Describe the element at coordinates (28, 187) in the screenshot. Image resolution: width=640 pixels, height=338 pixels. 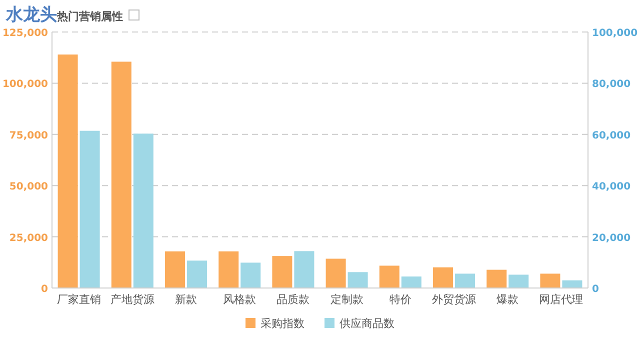
I see `y-tick-label: 50,000` at that location.